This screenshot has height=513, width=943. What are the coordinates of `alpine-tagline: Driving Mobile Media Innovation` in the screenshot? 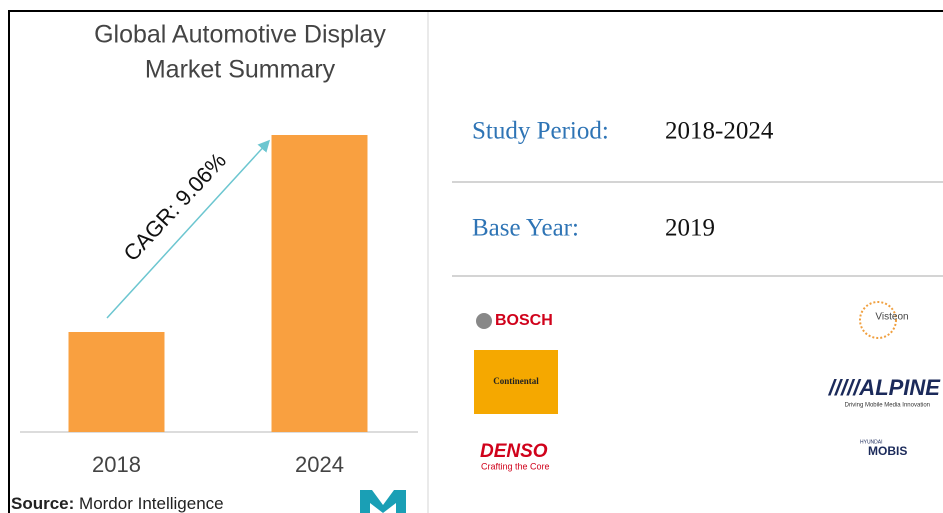 It's located at (887, 406).